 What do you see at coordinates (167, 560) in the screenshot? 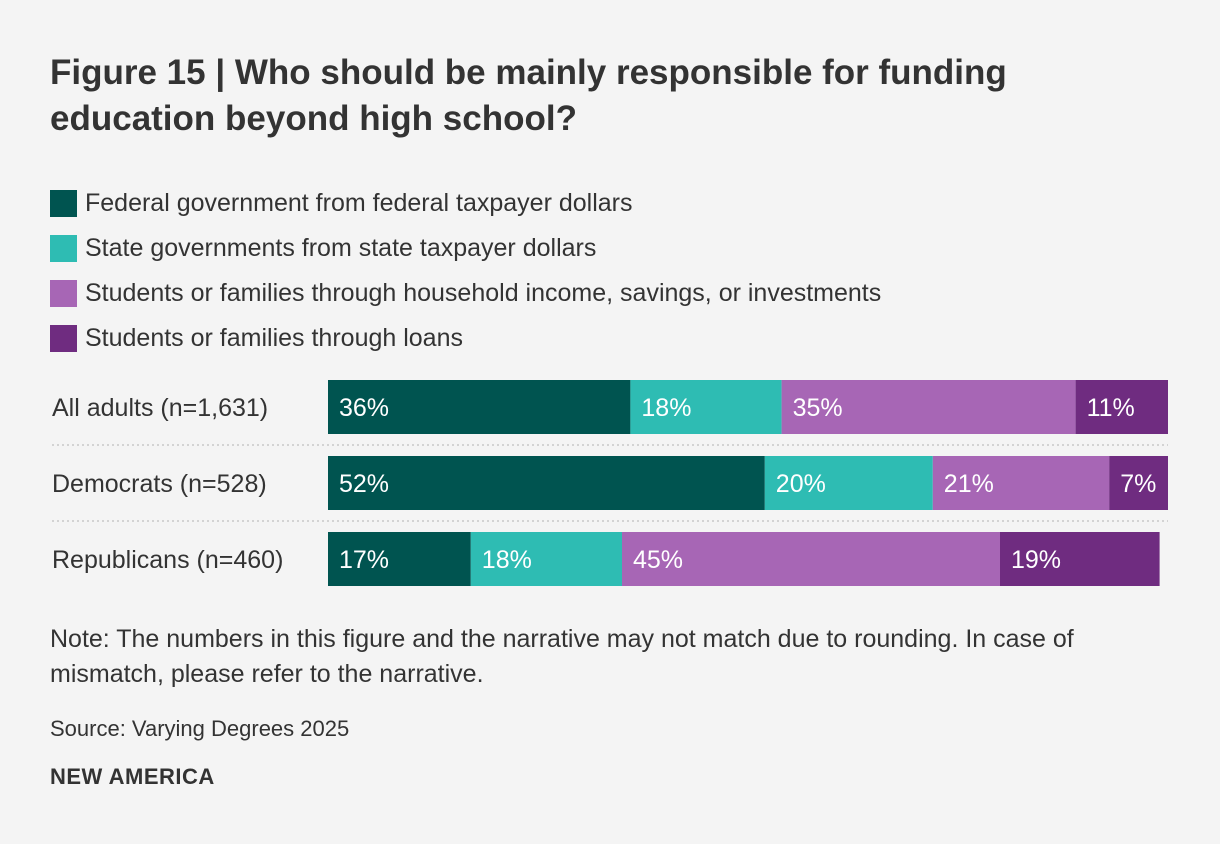
I see `category-label-republicans: Republicans (n=460)` at bounding box center [167, 560].